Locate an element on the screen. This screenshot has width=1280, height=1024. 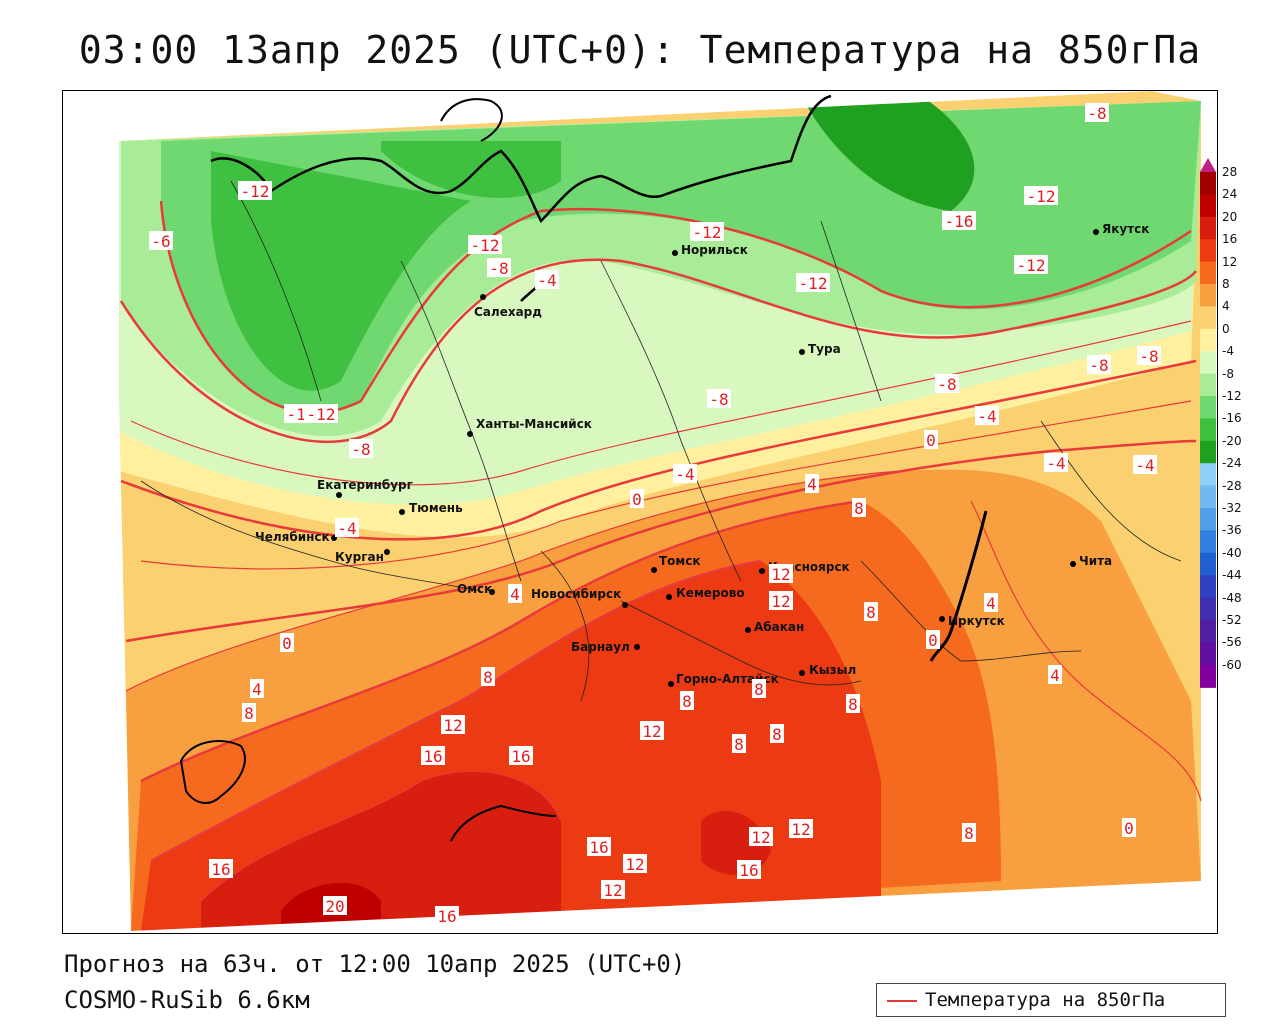
city-label: Иркутск is located at coordinates (976, 621).